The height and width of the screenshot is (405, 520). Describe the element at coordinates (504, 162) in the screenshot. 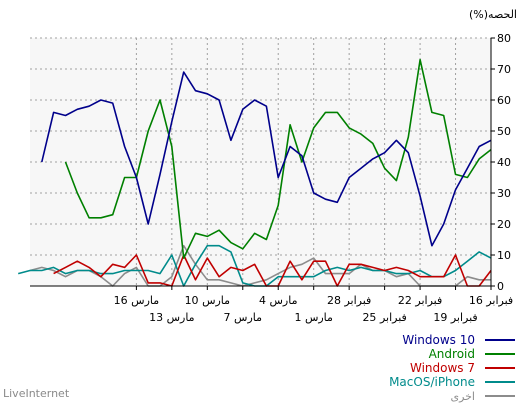

I see `y-tick-label: 40` at that location.